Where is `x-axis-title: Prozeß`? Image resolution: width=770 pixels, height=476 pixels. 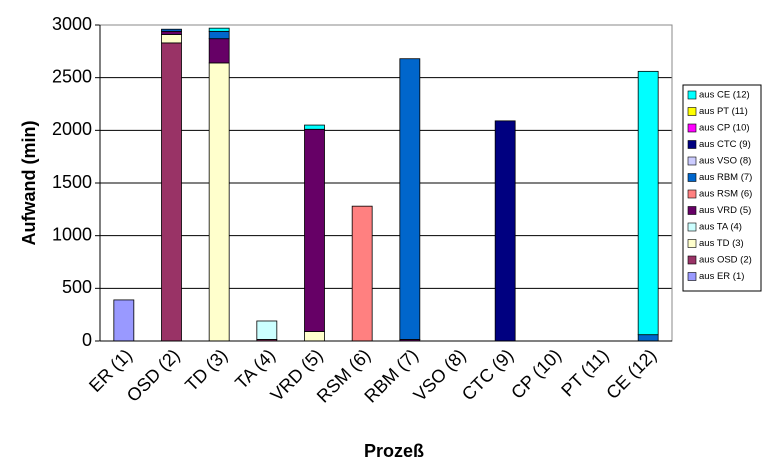 x-axis-title: Prozeß is located at coordinates (394, 451).